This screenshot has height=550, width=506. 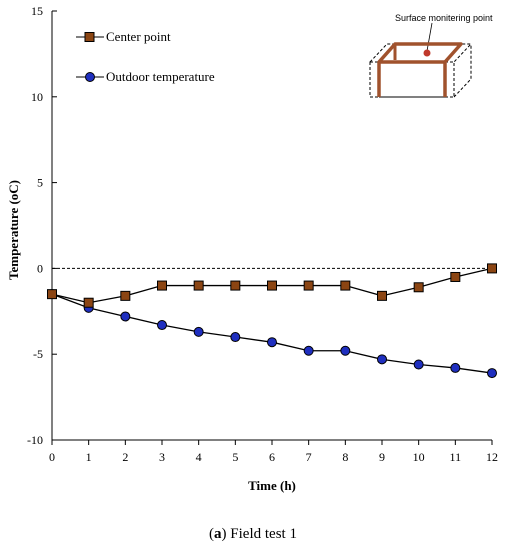 I want to click on y-axis-ticks: 15 10 5 0 -5 -10, so click(x=42, y=225).